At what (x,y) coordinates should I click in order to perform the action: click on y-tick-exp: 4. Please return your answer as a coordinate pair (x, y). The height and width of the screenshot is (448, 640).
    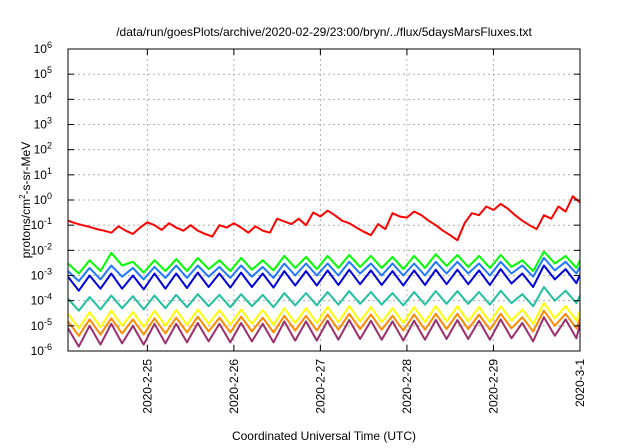
    Looking at the image, I should click on (49, 95).